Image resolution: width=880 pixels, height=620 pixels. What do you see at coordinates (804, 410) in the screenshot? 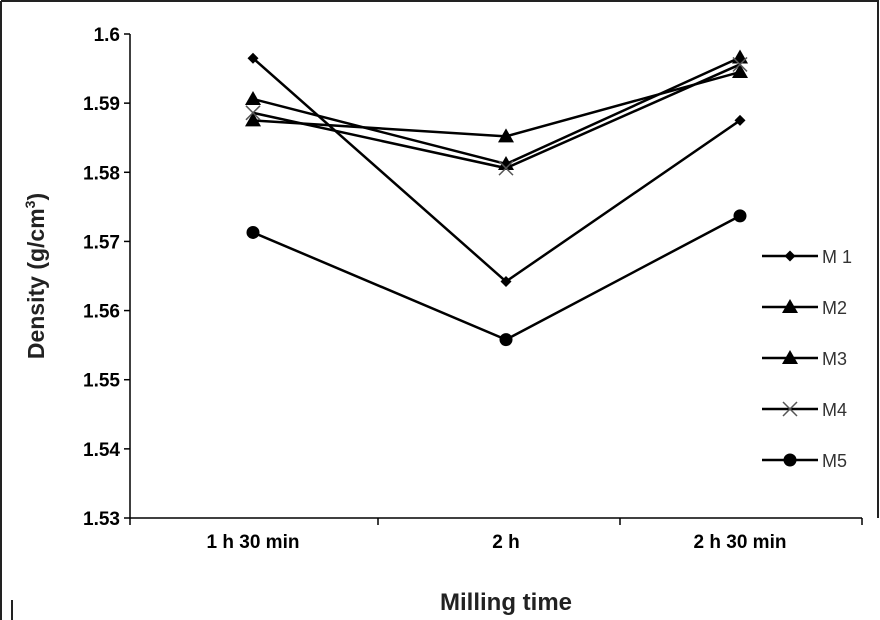
I see `legend-item-4: M4` at bounding box center [804, 410].